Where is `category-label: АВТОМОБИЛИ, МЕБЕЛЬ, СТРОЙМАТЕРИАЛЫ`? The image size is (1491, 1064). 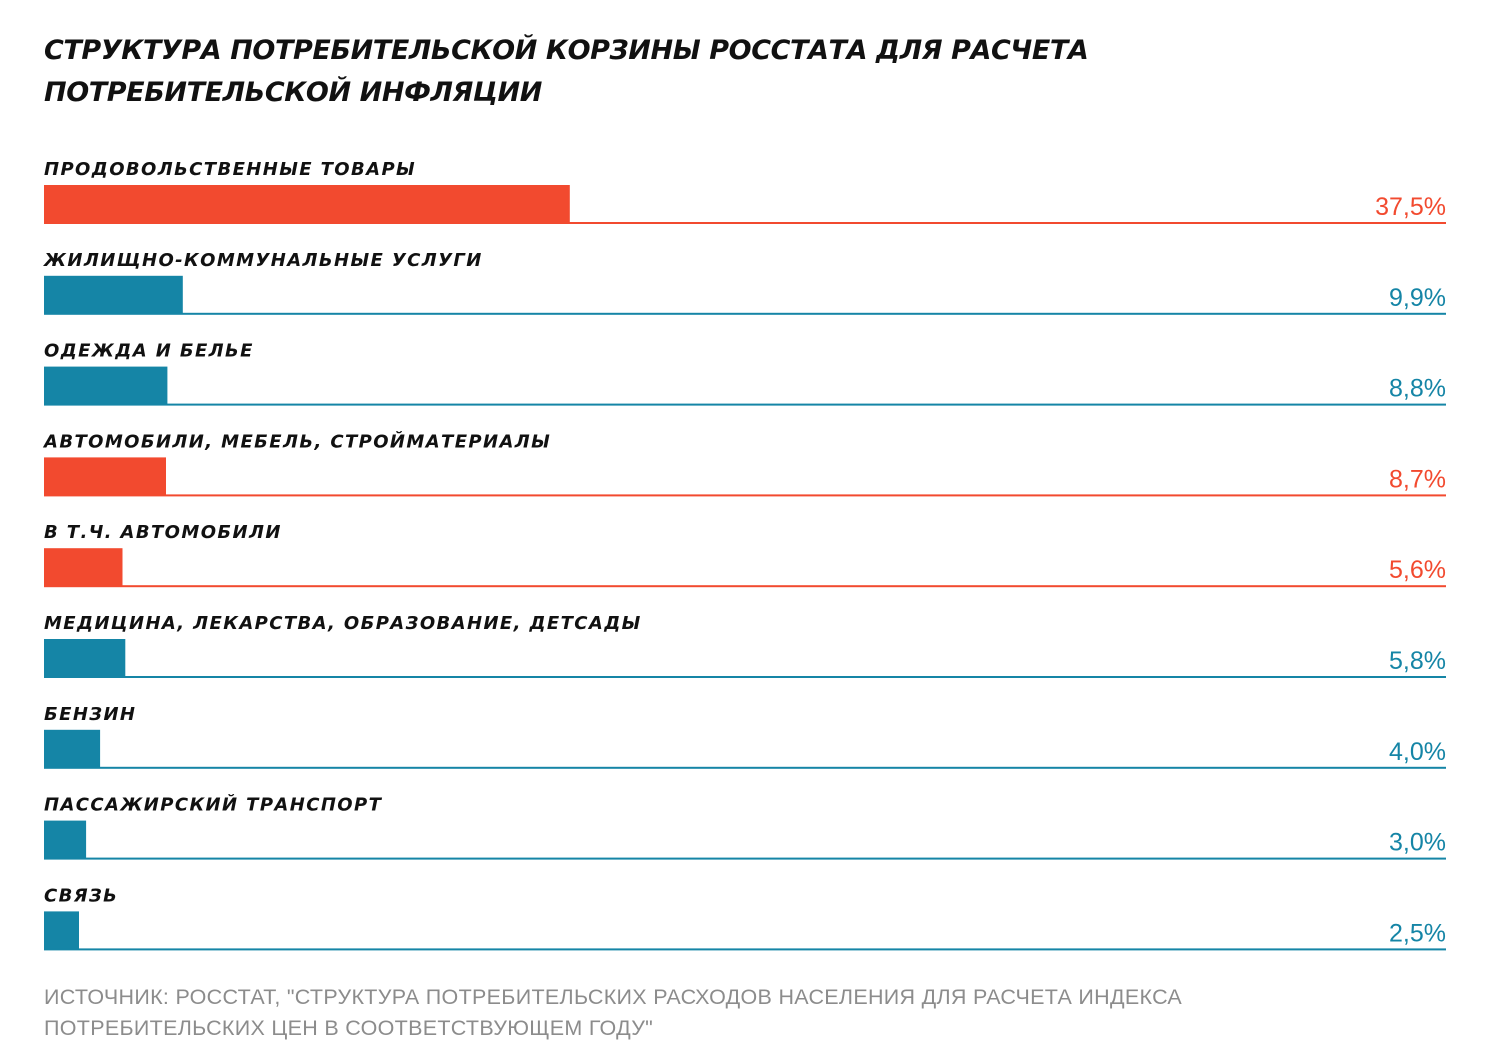
category-label: АВТОМОБИЛИ, МЕБЕЛЬ, СТРОЙМАТЕРИАЛЫ is located at coordinates (296, 441).